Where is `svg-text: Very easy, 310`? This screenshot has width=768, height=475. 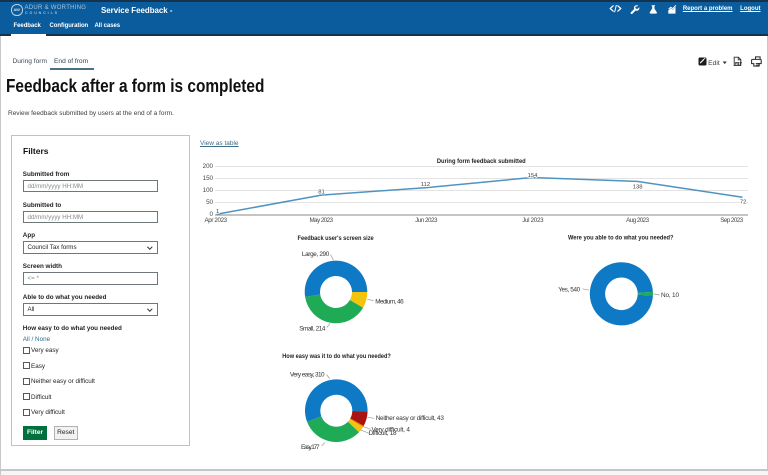
svg-text: Very easy, 310 is located at coordinates (307, 374).